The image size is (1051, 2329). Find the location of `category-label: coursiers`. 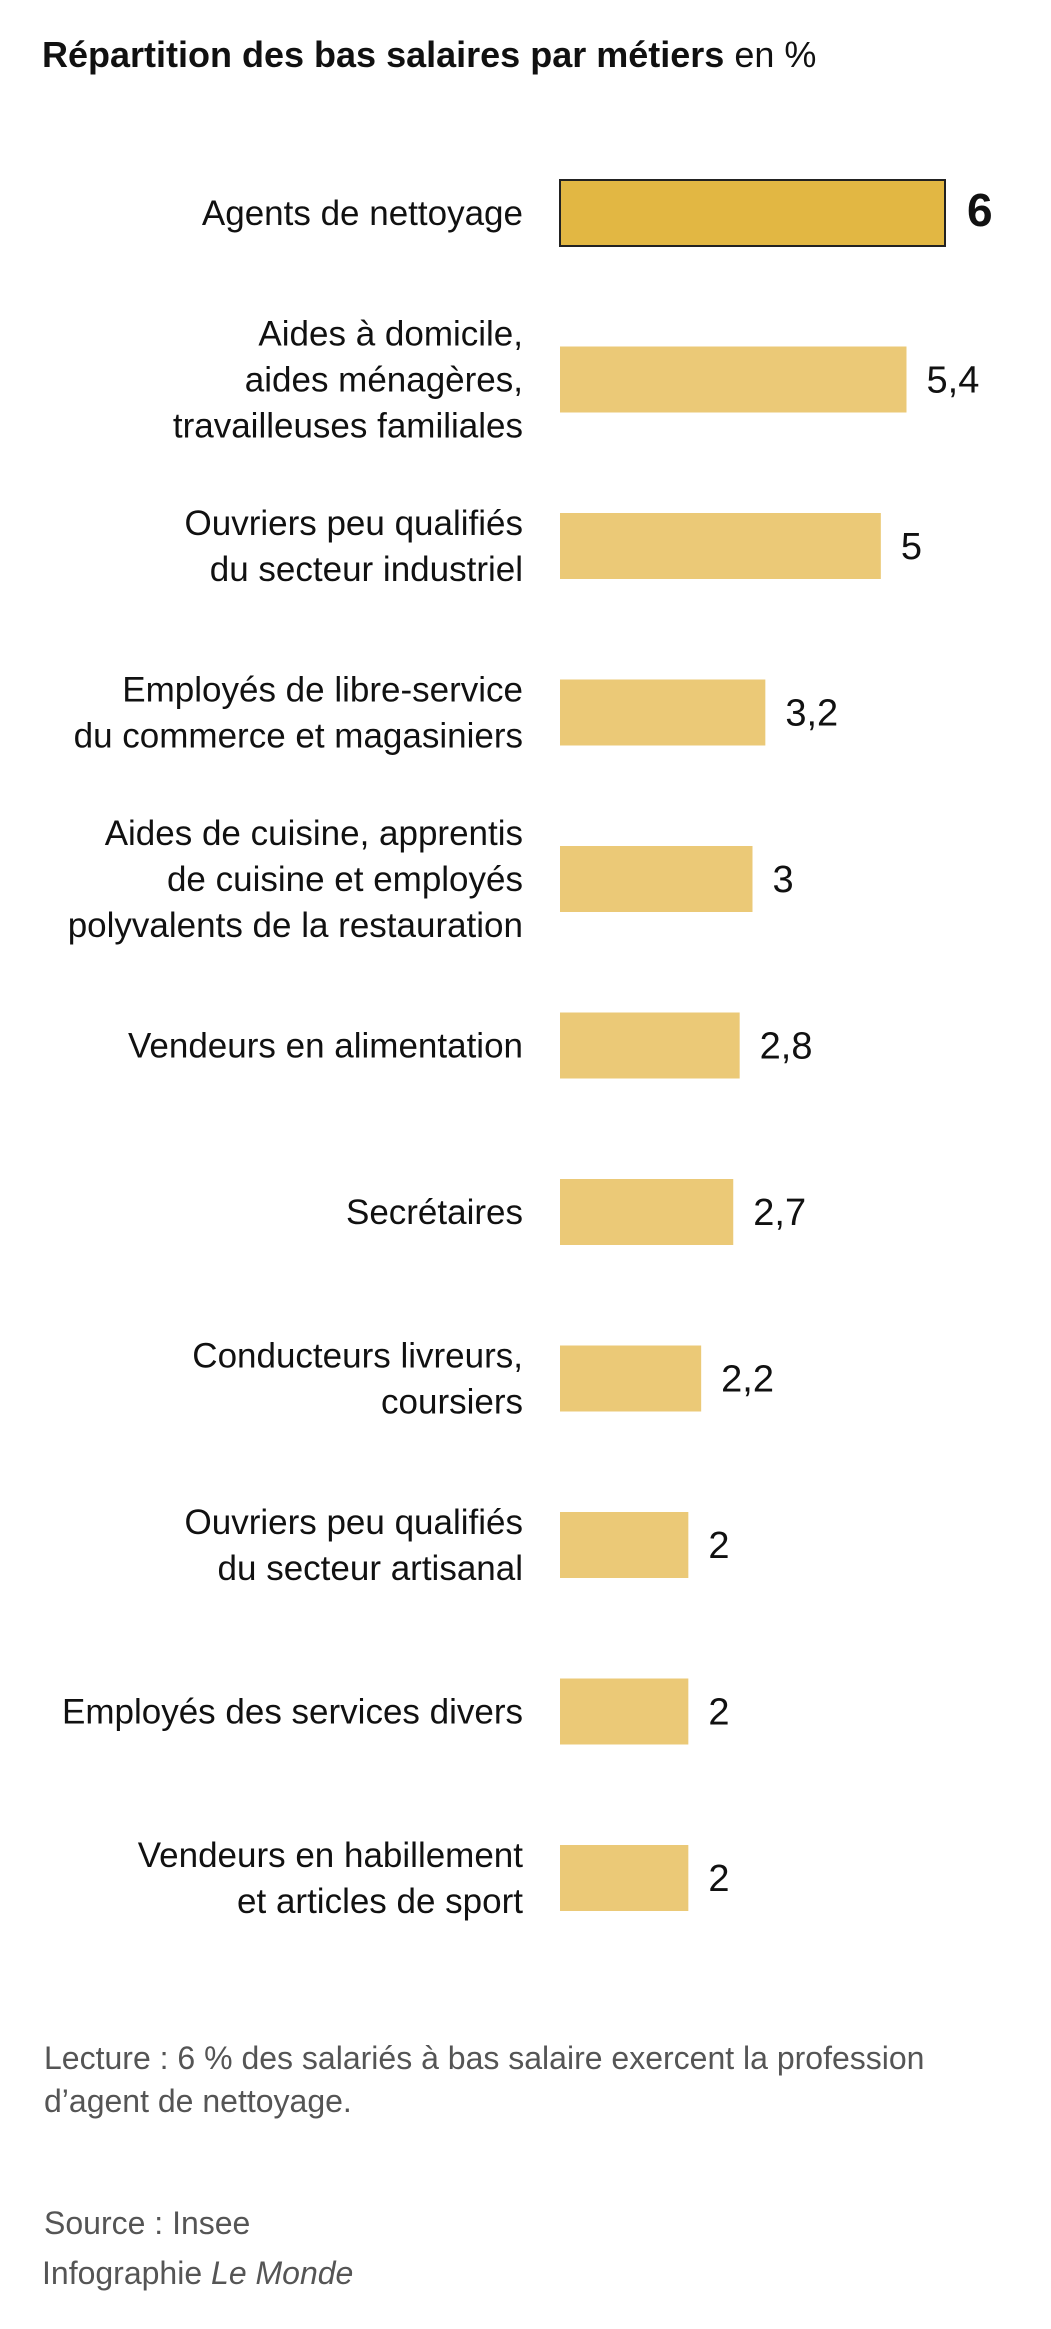

category-label: coursiers is located at coordinates (452, 1402).